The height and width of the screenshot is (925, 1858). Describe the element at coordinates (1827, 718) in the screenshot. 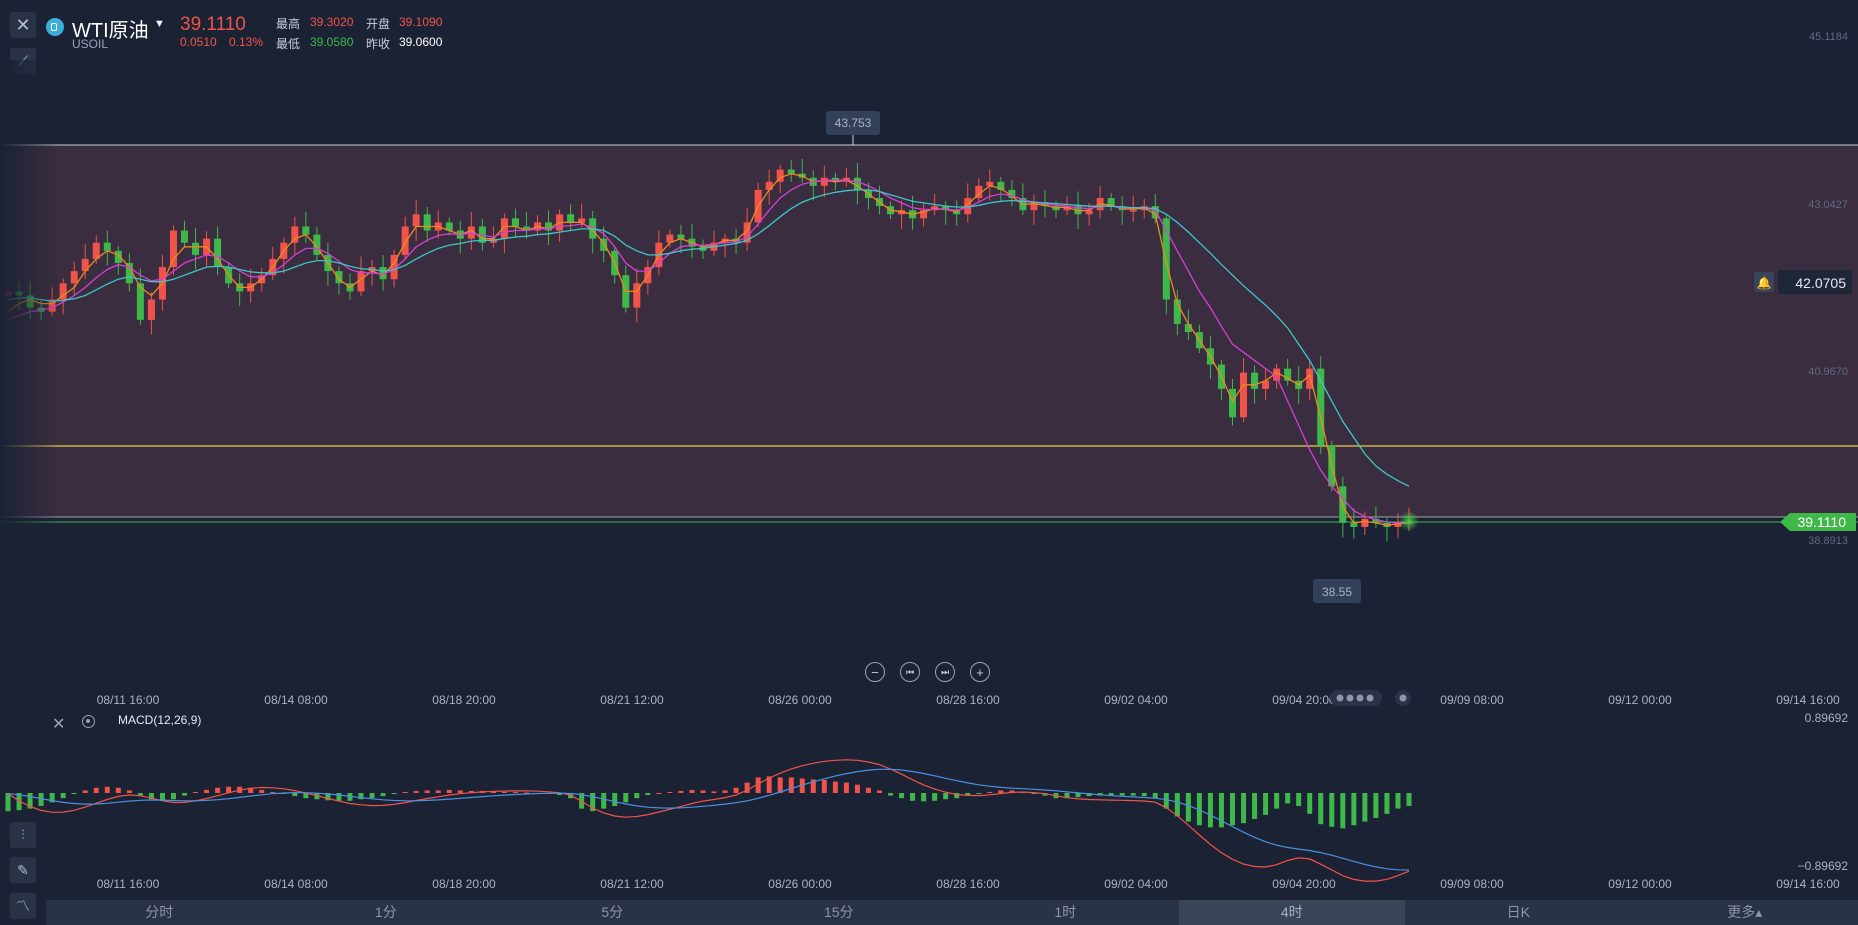

I see `macd-axis-top: 0.89692` at that location.